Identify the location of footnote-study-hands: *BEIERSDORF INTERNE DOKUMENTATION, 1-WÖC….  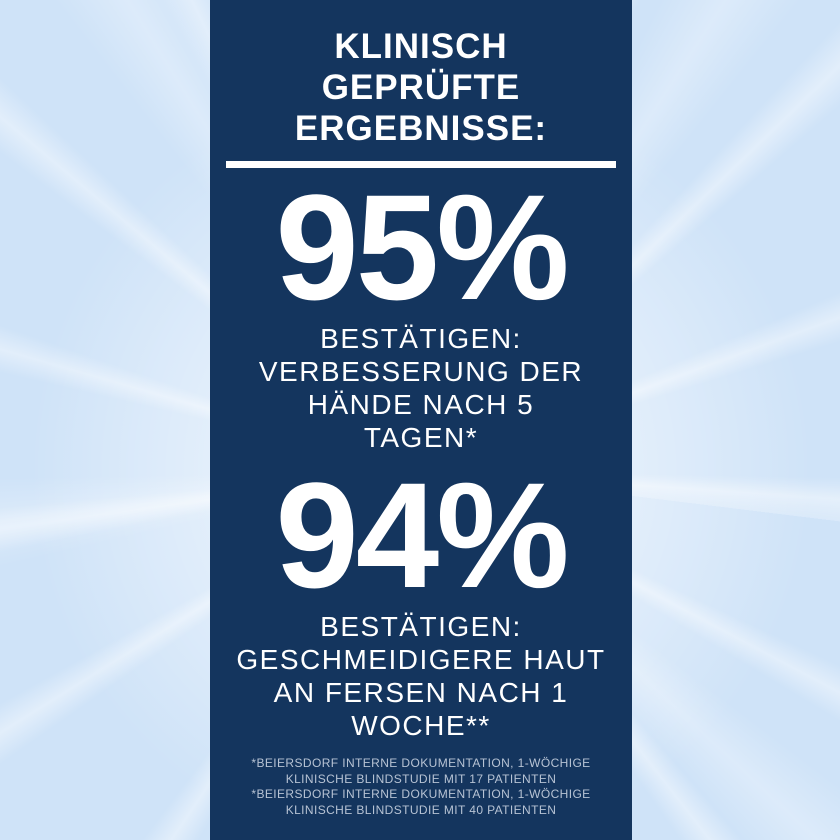
(421, 771).